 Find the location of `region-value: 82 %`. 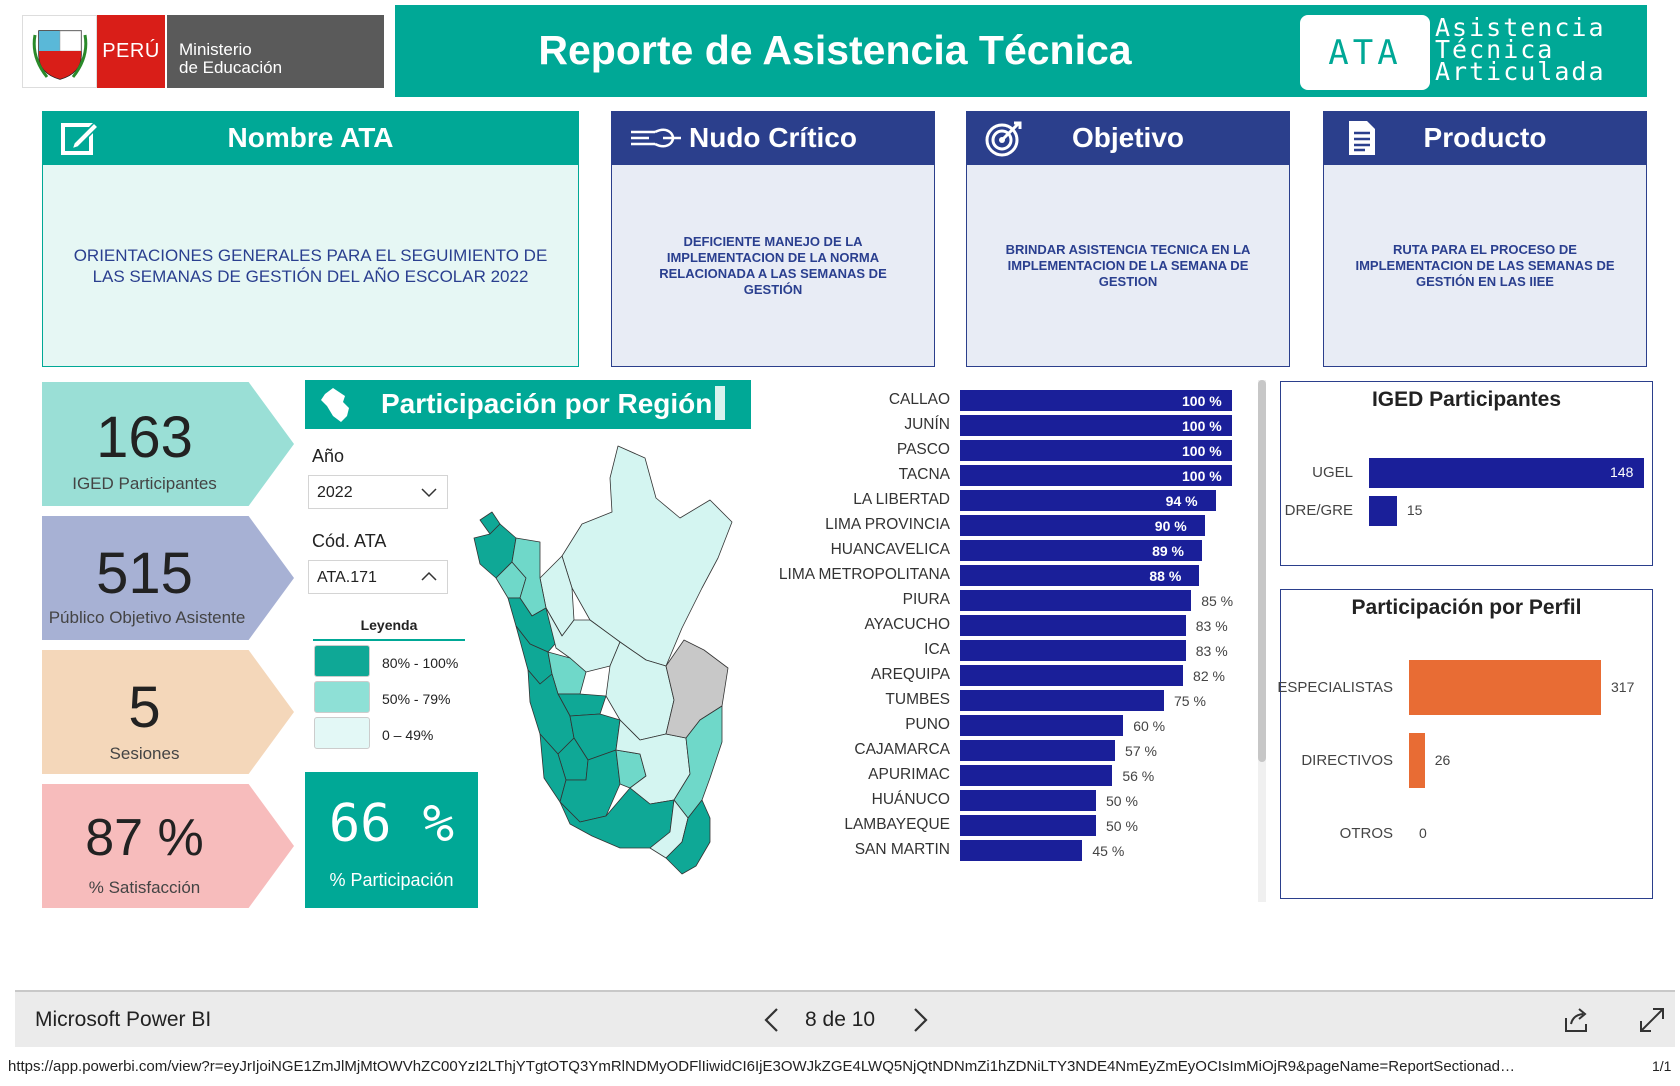

region-value: 82 % is located at coordinates (1209, 676).